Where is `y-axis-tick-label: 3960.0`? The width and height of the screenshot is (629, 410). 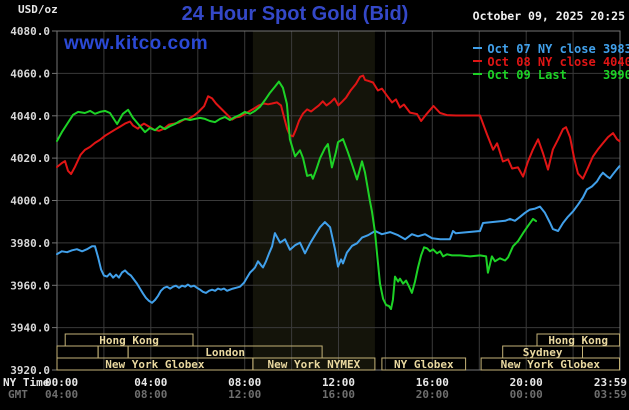
y-axis-tick-label: 3960.0 is located at coordinates (30, 285).